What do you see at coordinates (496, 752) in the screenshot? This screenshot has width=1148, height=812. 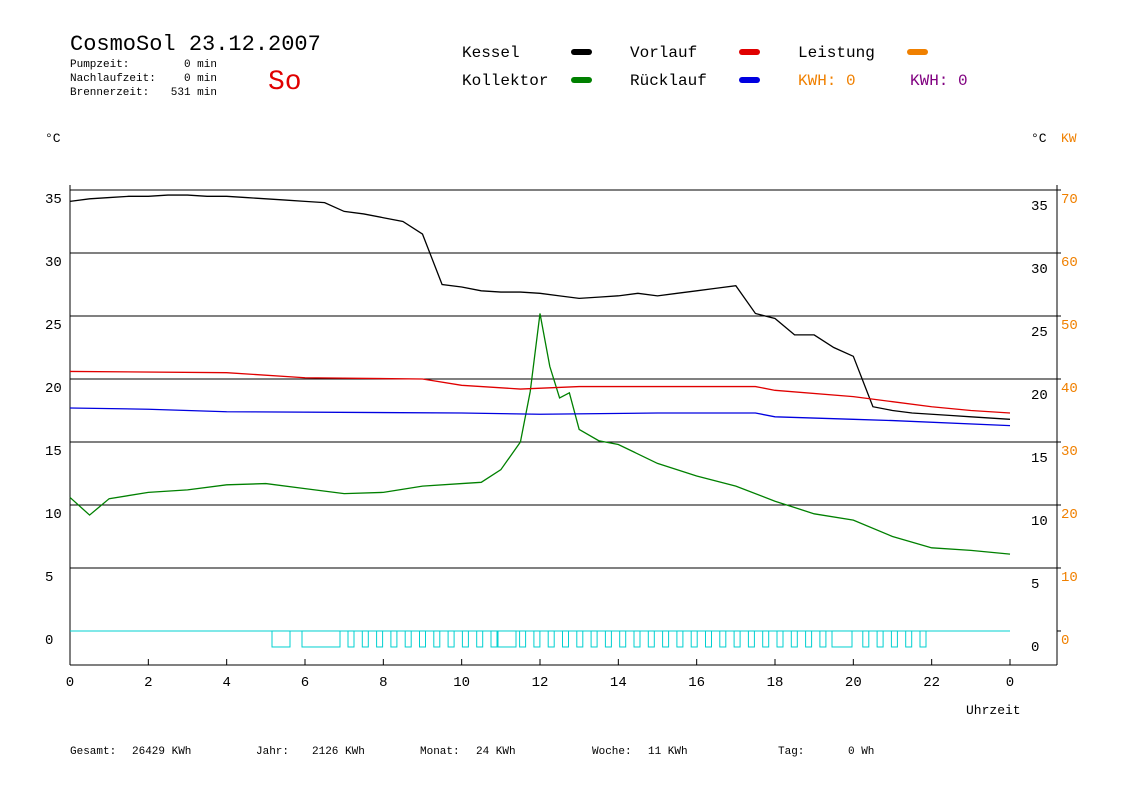 I see `total-value: 24 KWh` at bounding box center [496, 752].